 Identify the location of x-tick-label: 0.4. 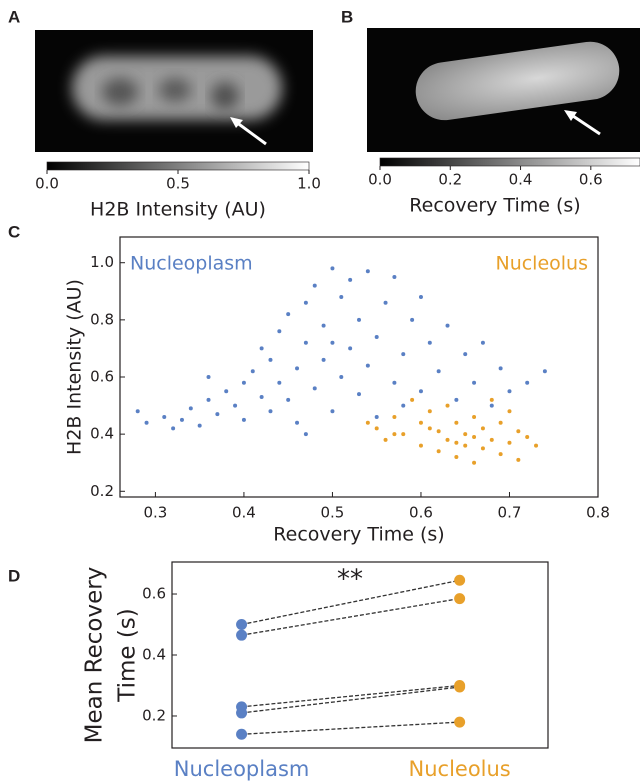
(244, 513).